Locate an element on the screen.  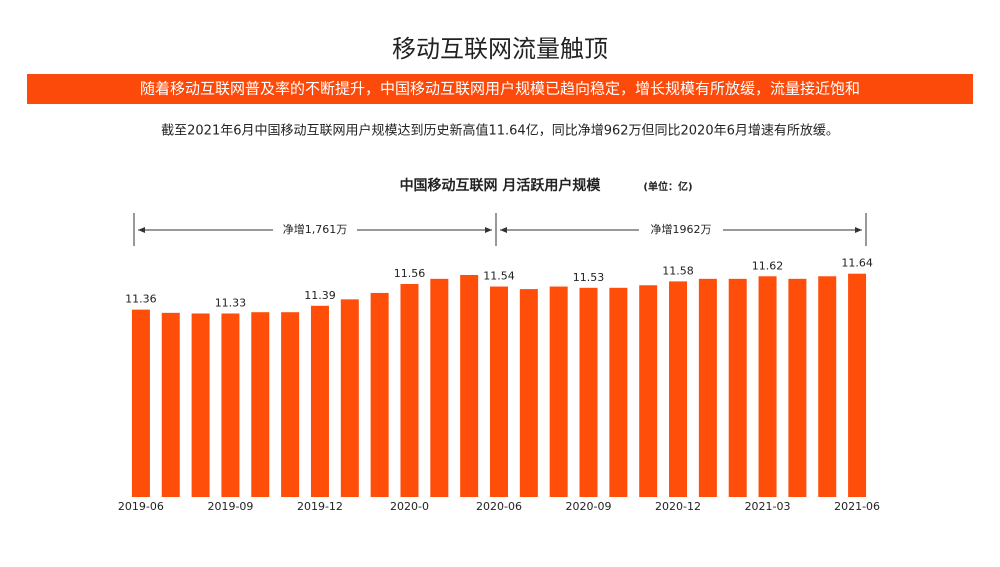
x-tick-label: 2020-09 is located at coordinates (589, 506).